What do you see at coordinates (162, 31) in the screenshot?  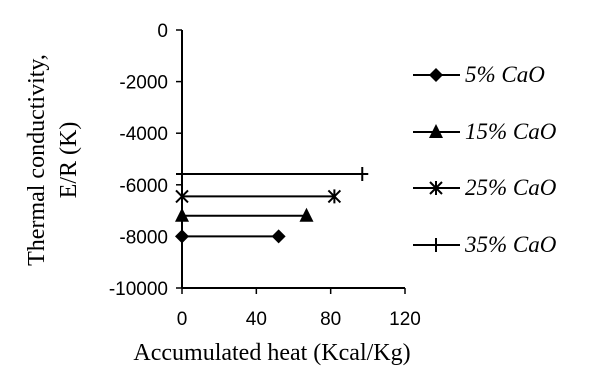 I see `y-tick-label: 0` at bounding box center [162, 31].